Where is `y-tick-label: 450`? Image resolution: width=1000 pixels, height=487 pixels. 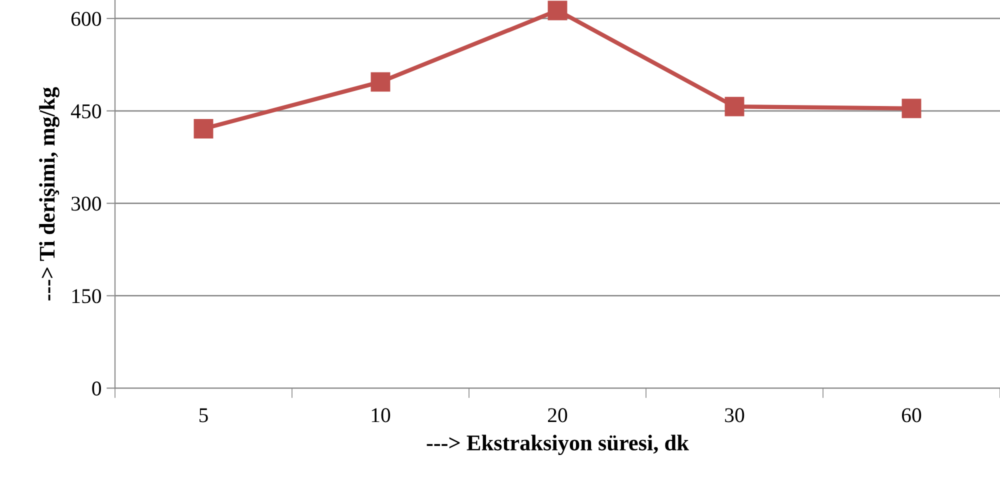
y-tick-label: 450 is located at coordinates (86, 111).